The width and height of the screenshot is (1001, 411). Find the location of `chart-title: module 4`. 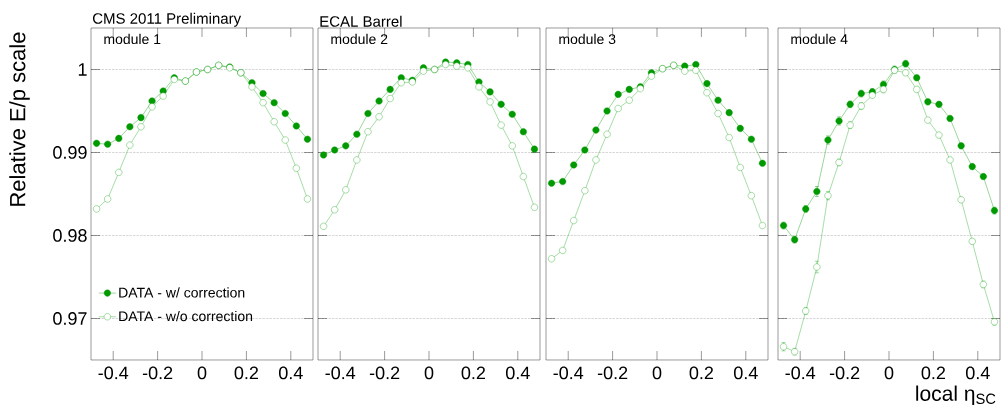

chart-title: module 4 is located at coordinates (819, 39).